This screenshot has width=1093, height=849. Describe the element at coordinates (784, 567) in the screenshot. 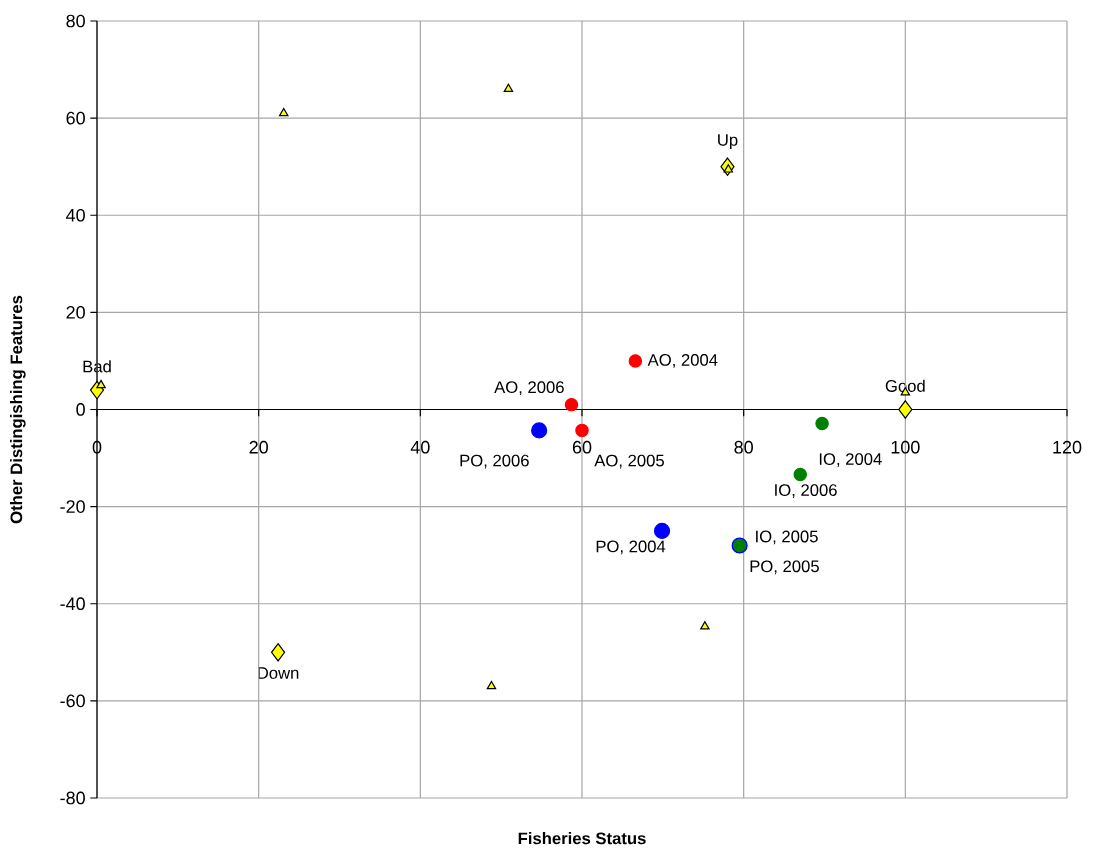

I see `annotation: PO, 2005` at that location.